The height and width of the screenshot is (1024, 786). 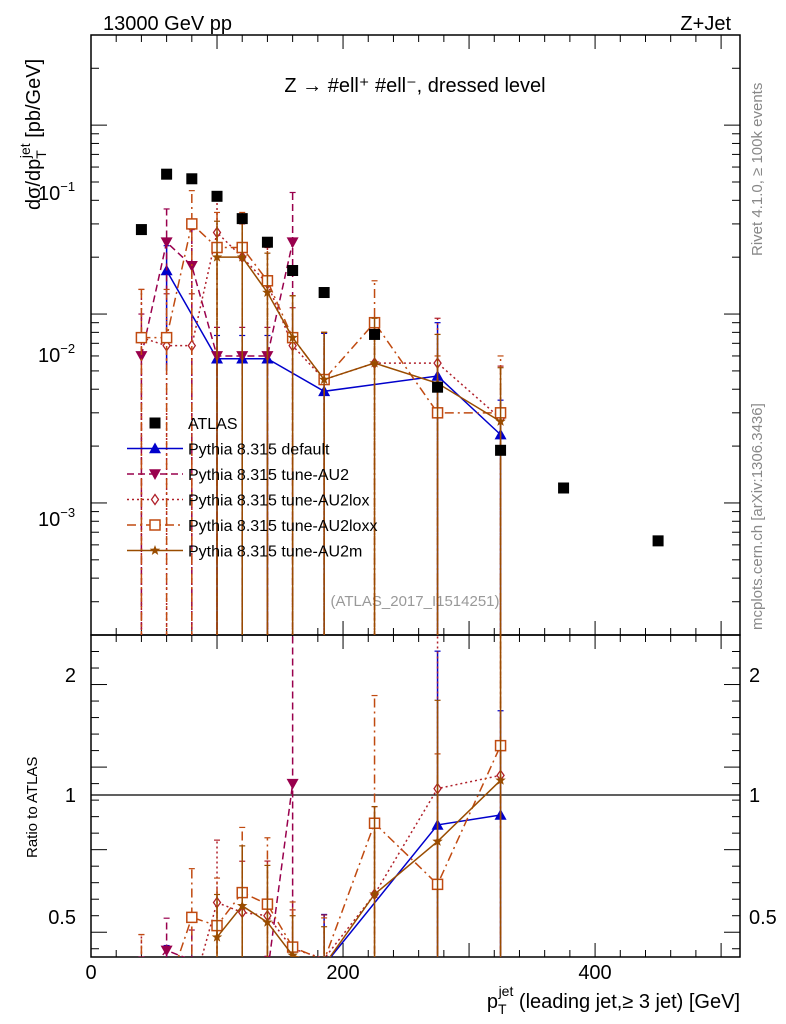 What do you see at coordinates (32, 807) in the screenshot?
I see `ylabel-bottom: Ratio to ATLAS` at bounding box center [32, 807].